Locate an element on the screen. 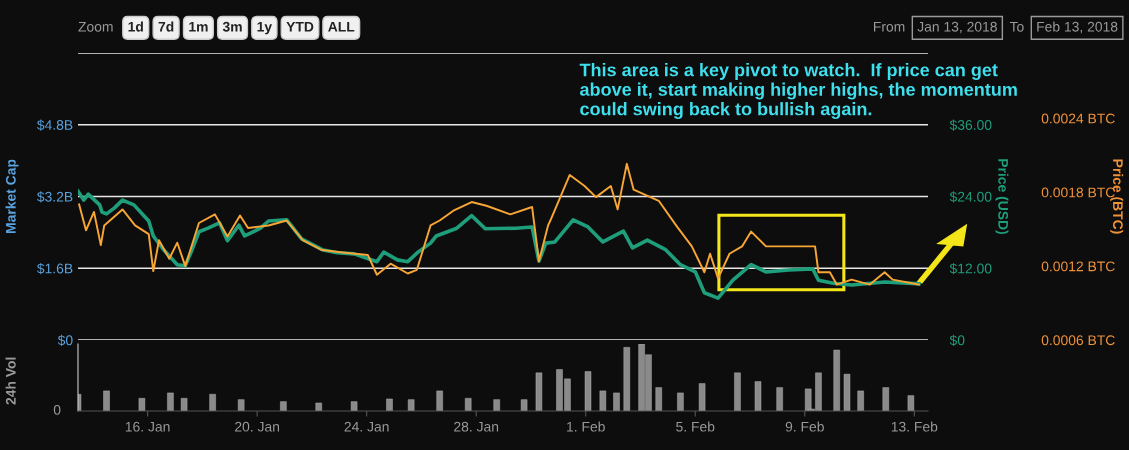 Image resolution: width=1129 pixels, height=450 pixels. y3-tick-label: 0.0012 BTC is located at coordinates (1078, 266).